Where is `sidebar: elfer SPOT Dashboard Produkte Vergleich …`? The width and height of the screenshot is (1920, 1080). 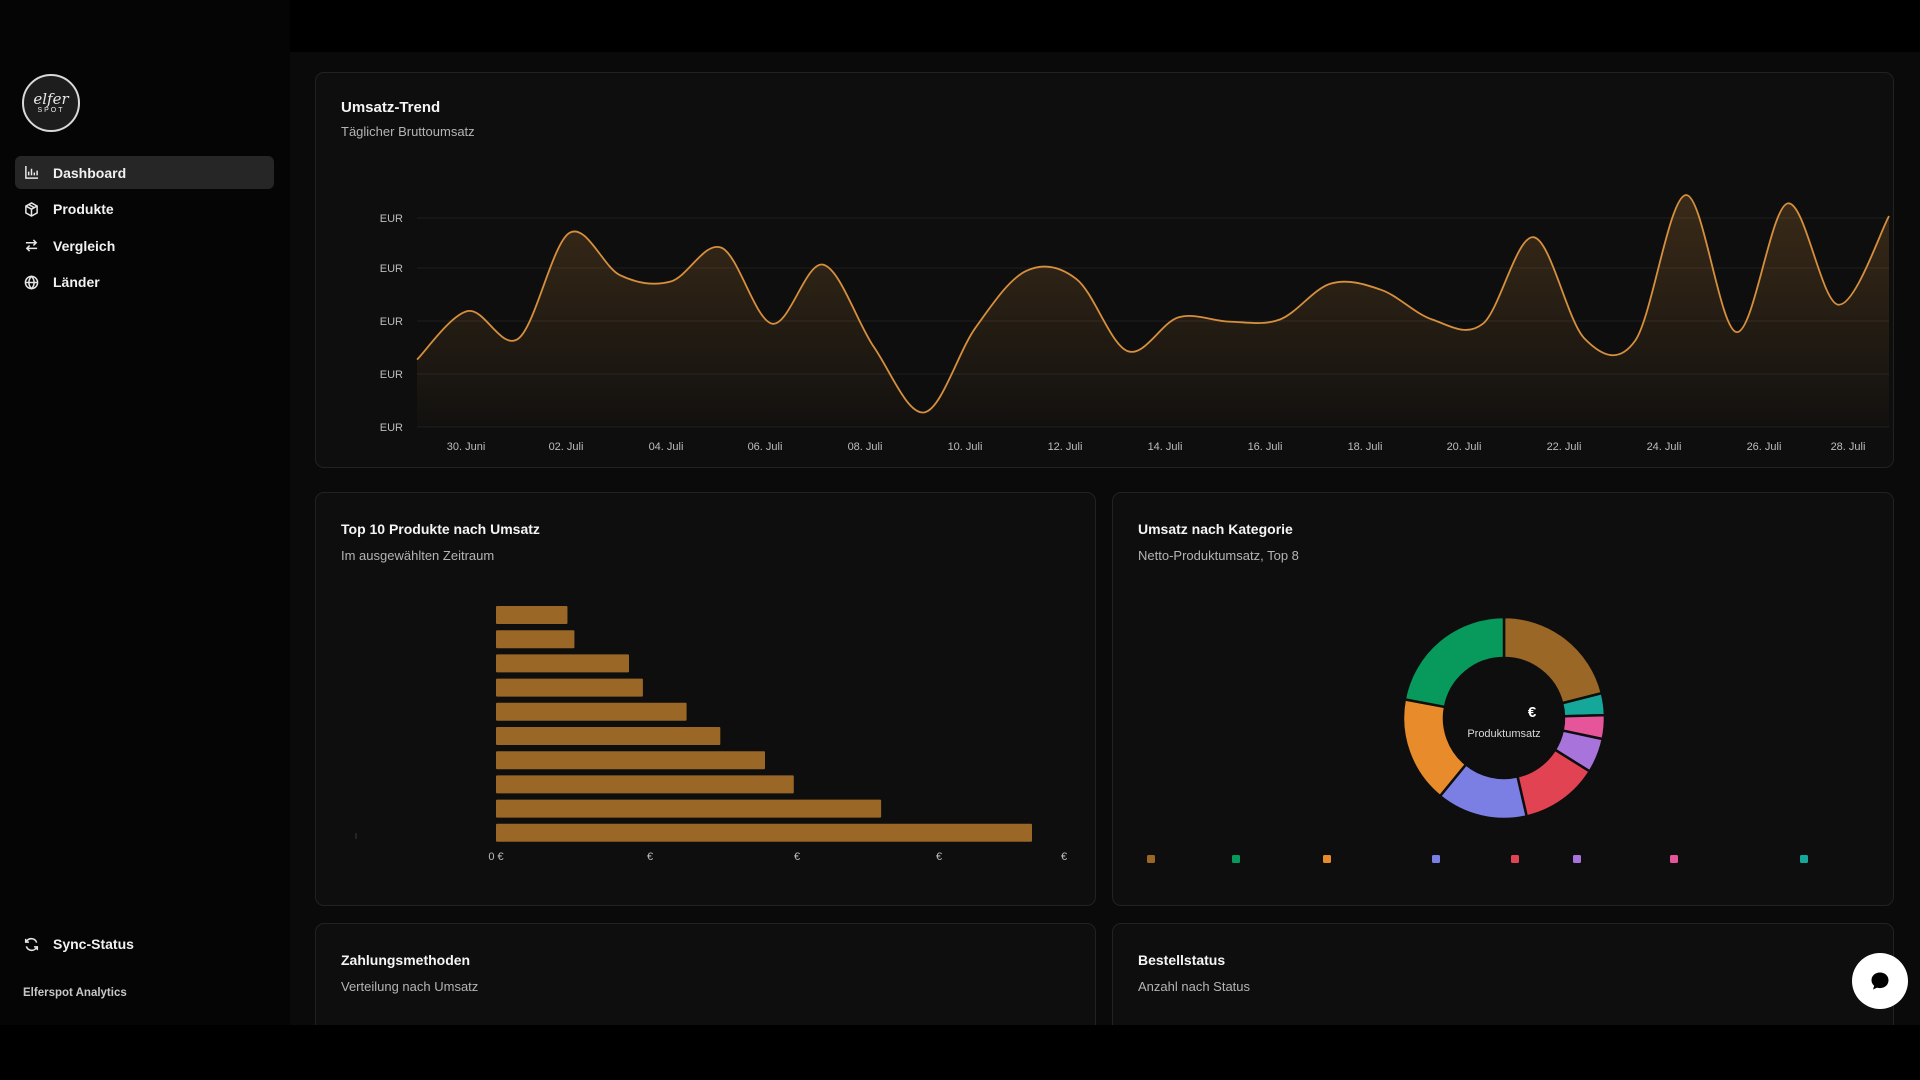 sidebar: elfer SPOT Dashboard Produkte Vergleich … is located at coordinates (145, 512).